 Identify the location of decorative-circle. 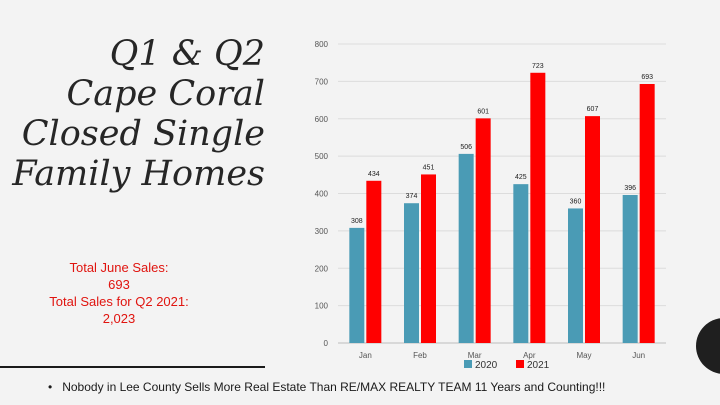
(708, 346).